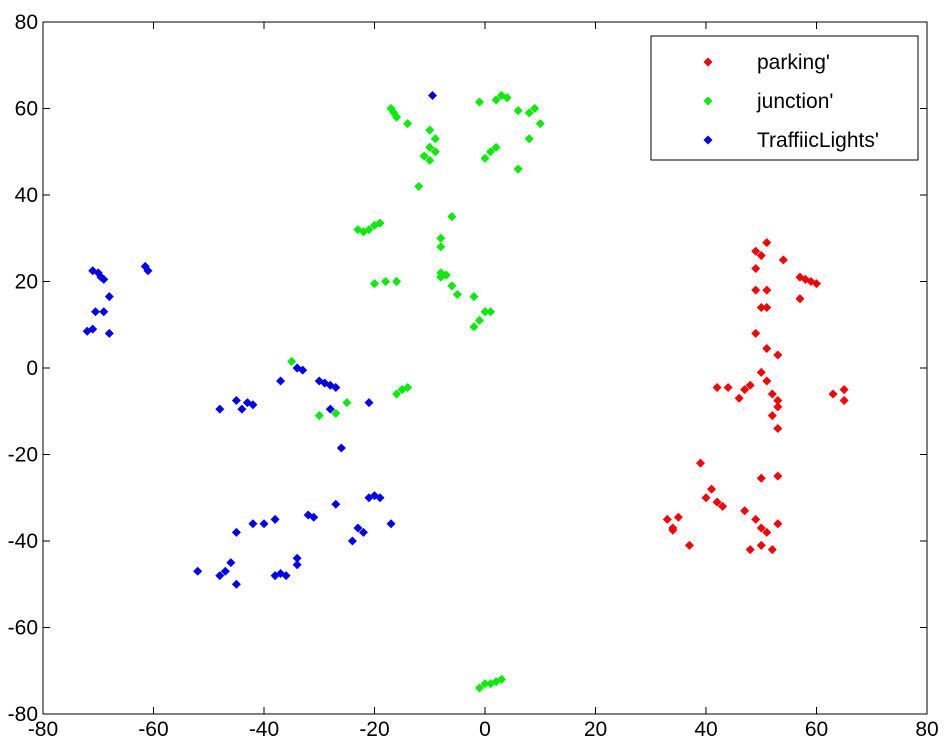 The height and width of the screenshot is (756, 944). Describe the element at coordinates (26, 282) in the screenshot. I see `y-tick-label: 20` at that location.